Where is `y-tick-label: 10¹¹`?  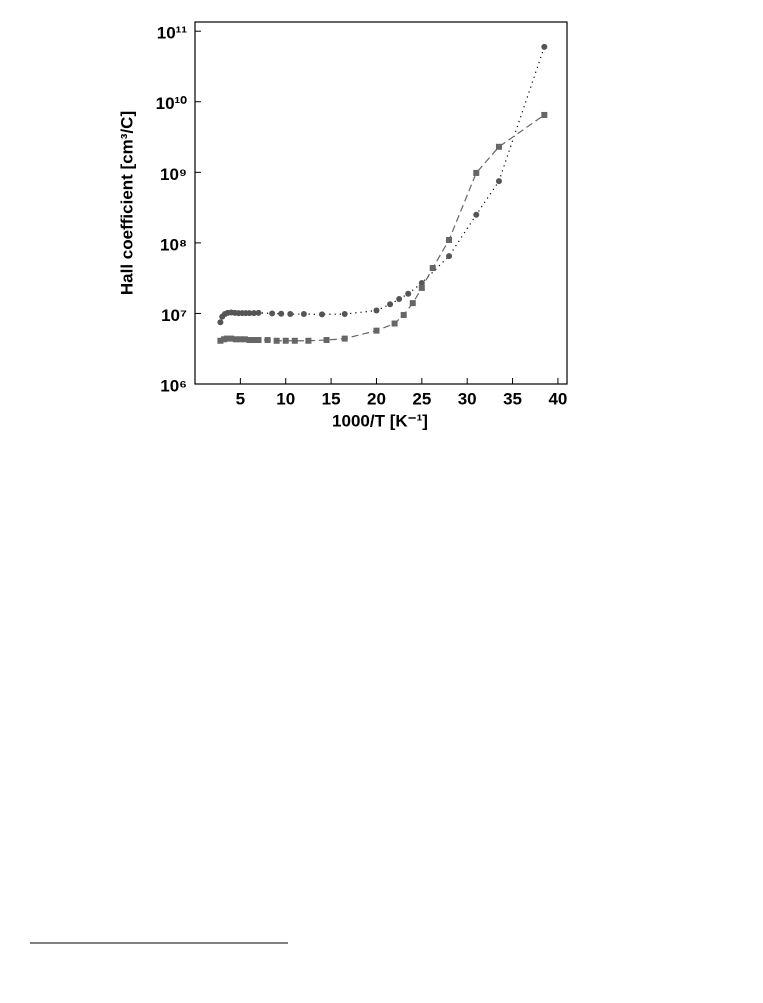 y-tick-label: 10¹¹ is located at coordinates (172, 33).